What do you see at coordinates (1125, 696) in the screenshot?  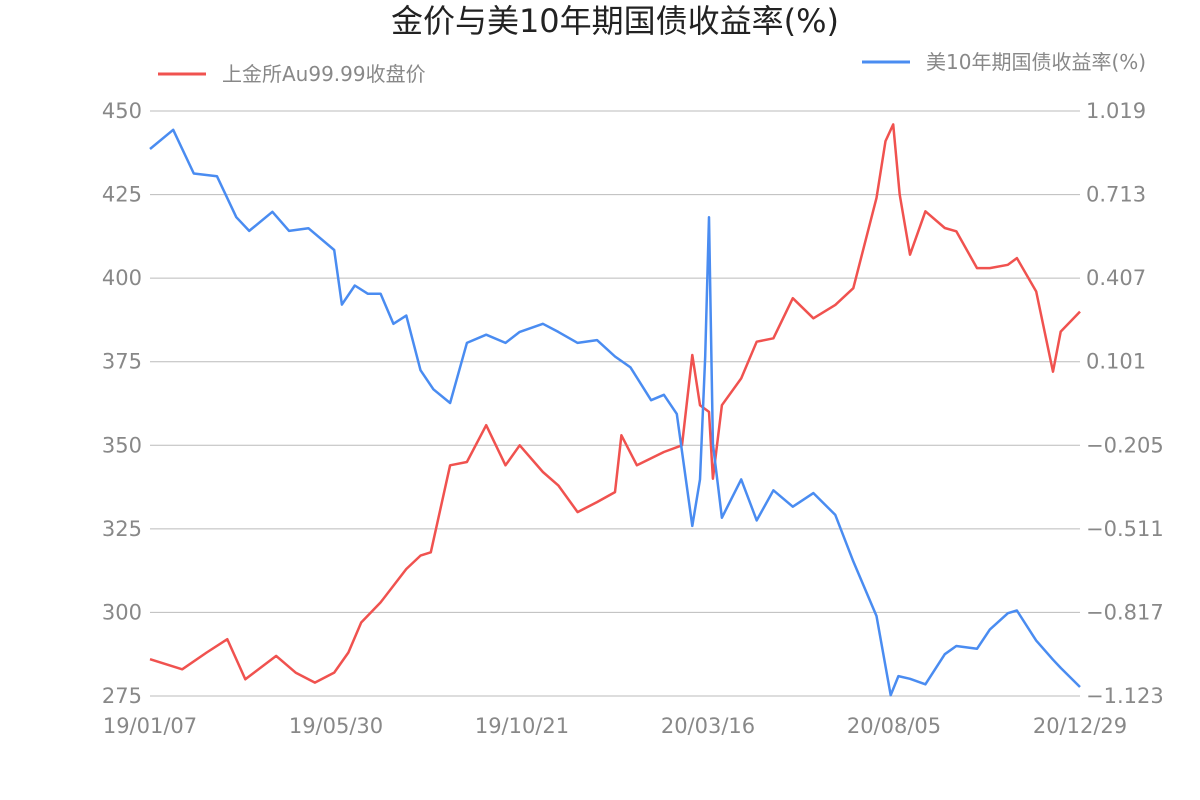 I see `right-tick-label: −1.123` at bounding box center [1125, 696].